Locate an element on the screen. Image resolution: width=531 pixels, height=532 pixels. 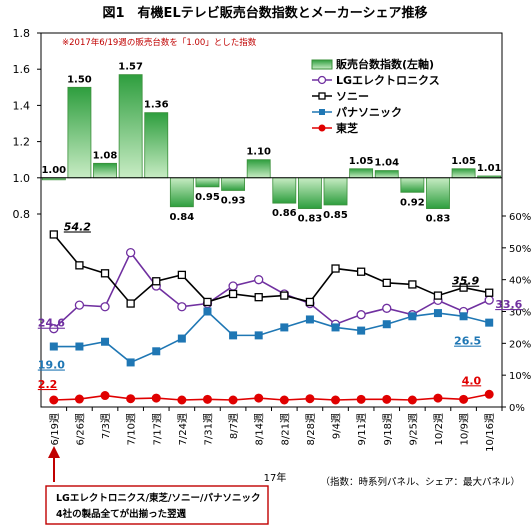
bar-value-label: 0.92 is located at coordinates (412, 202).